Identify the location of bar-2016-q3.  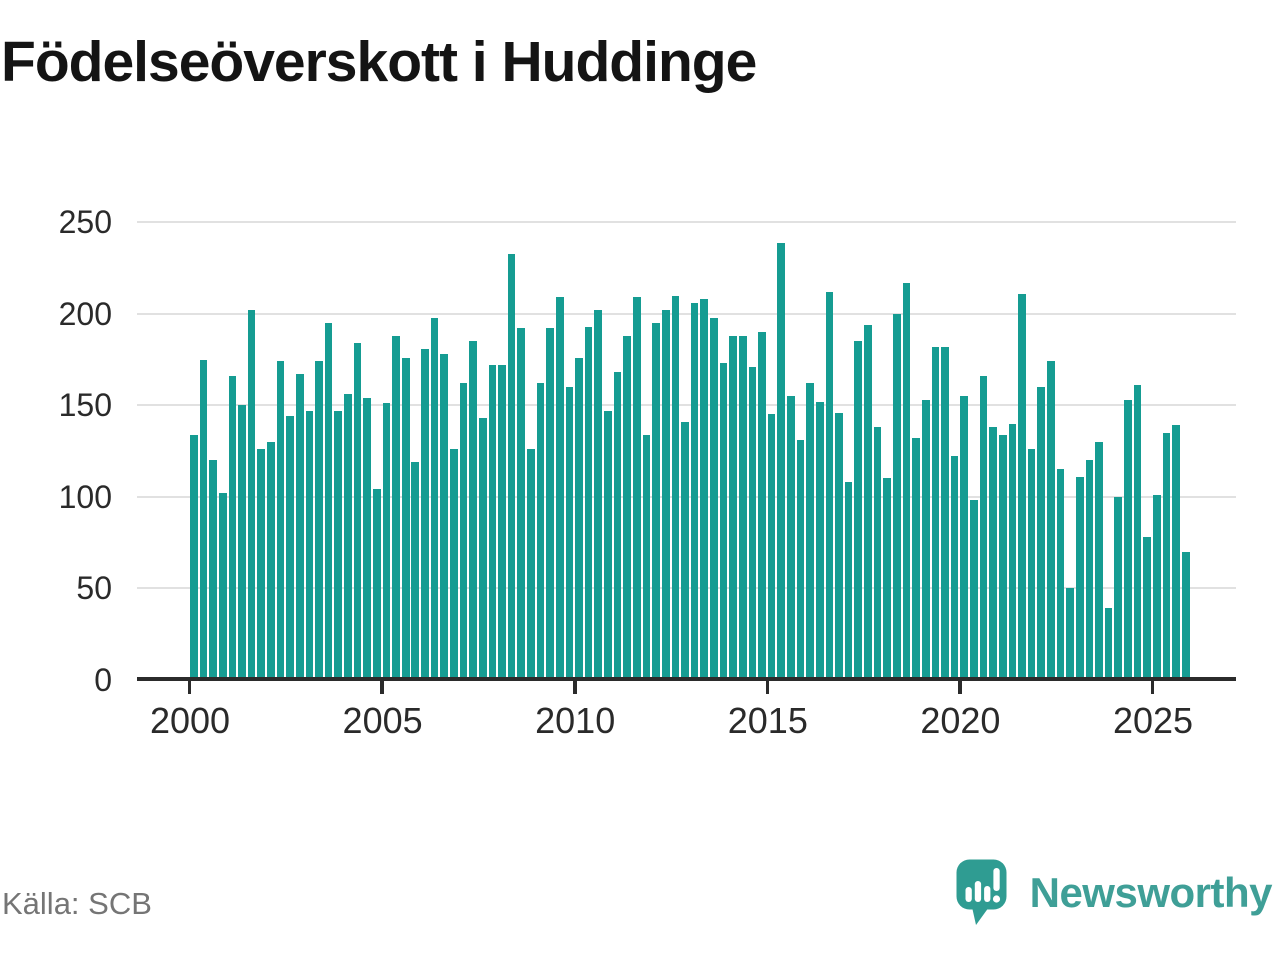
(829, 486).